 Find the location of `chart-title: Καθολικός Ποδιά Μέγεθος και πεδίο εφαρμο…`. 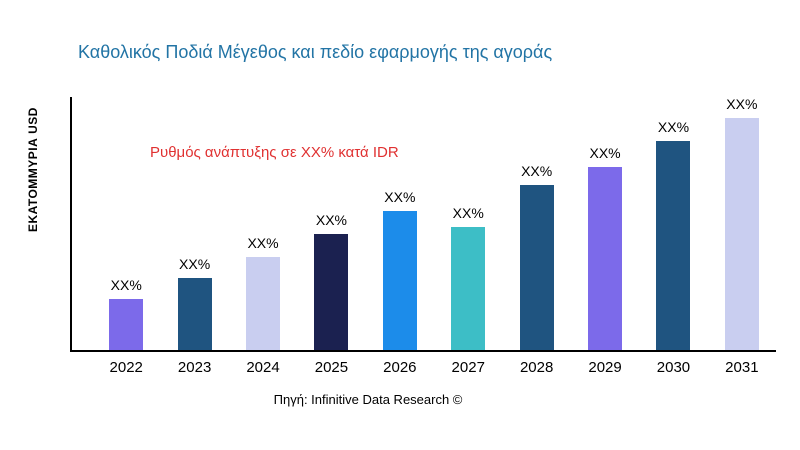

chart-title: Καθολικός Ποδιά Μέγεθος και πεδίο εφαρμο… is located at coordinates (315, 52).